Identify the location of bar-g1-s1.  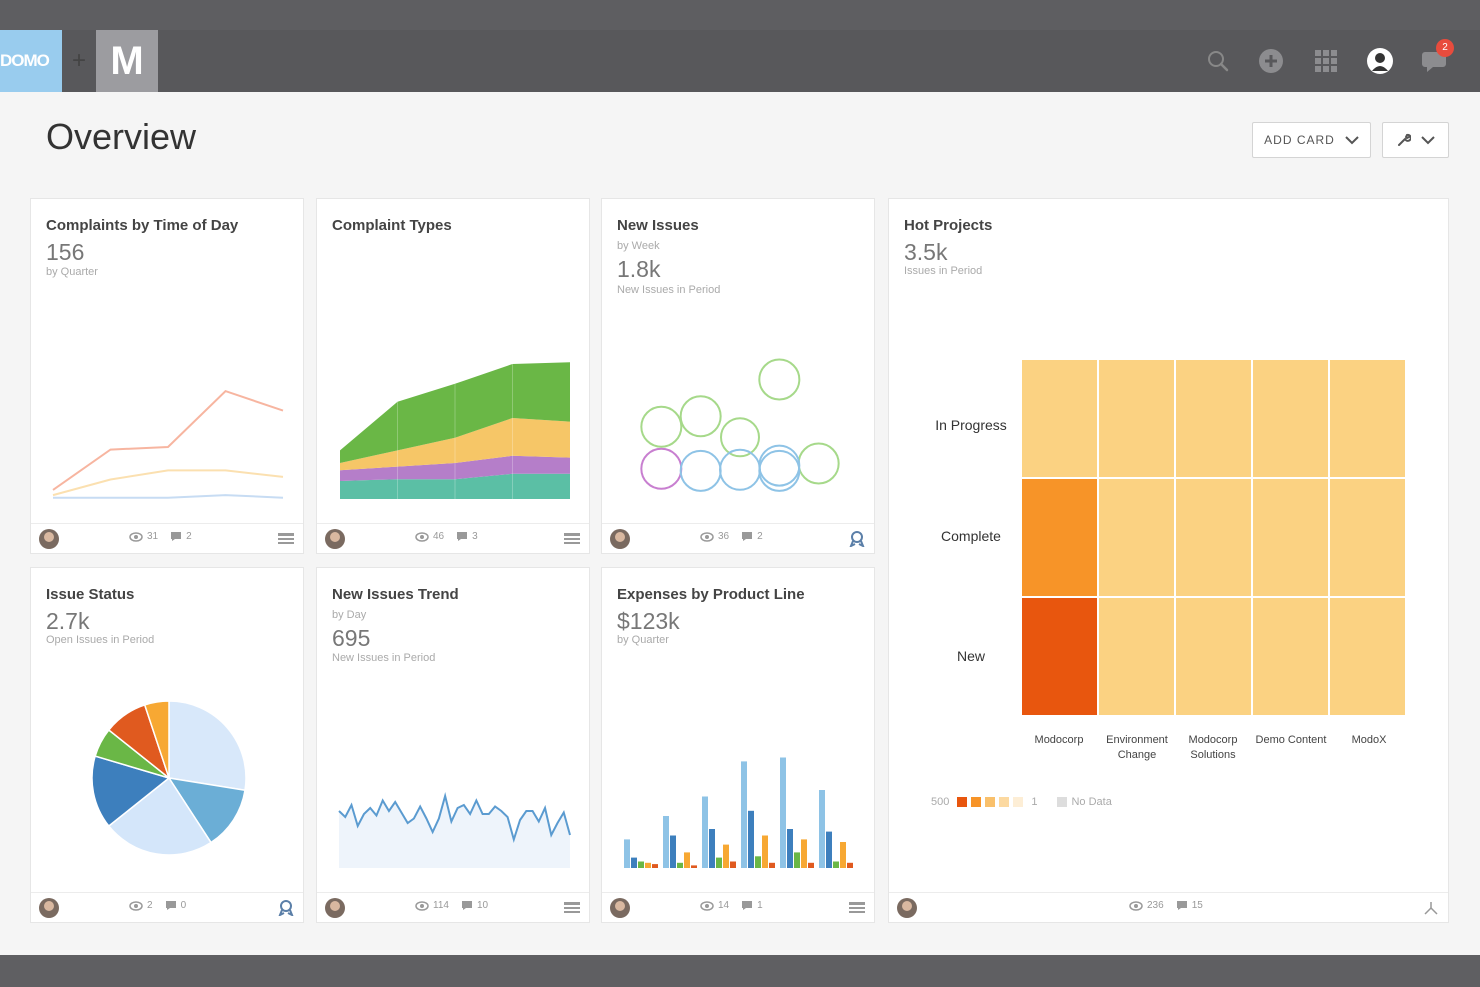
(673, 852).